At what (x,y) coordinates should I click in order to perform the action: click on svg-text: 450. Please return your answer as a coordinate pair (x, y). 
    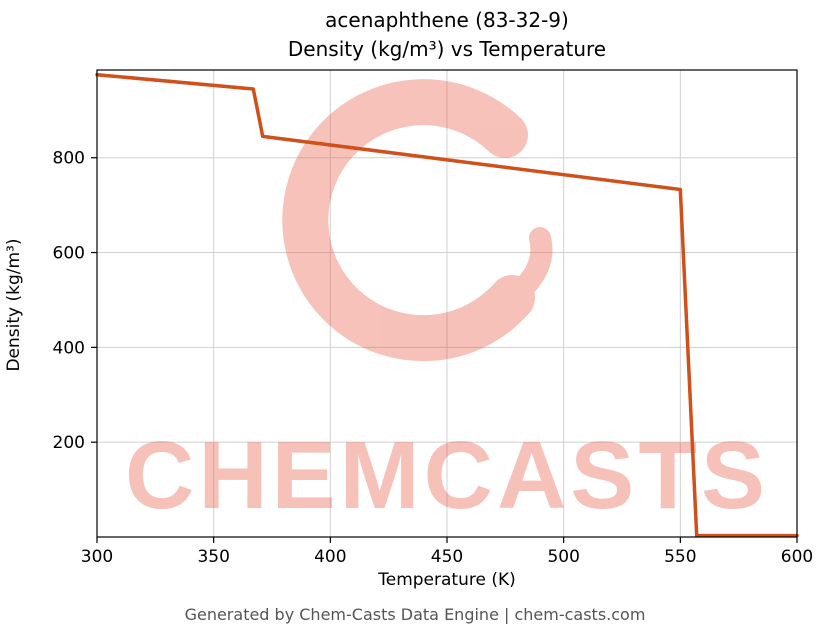
    Looking at the image, I should click on (447, 557).